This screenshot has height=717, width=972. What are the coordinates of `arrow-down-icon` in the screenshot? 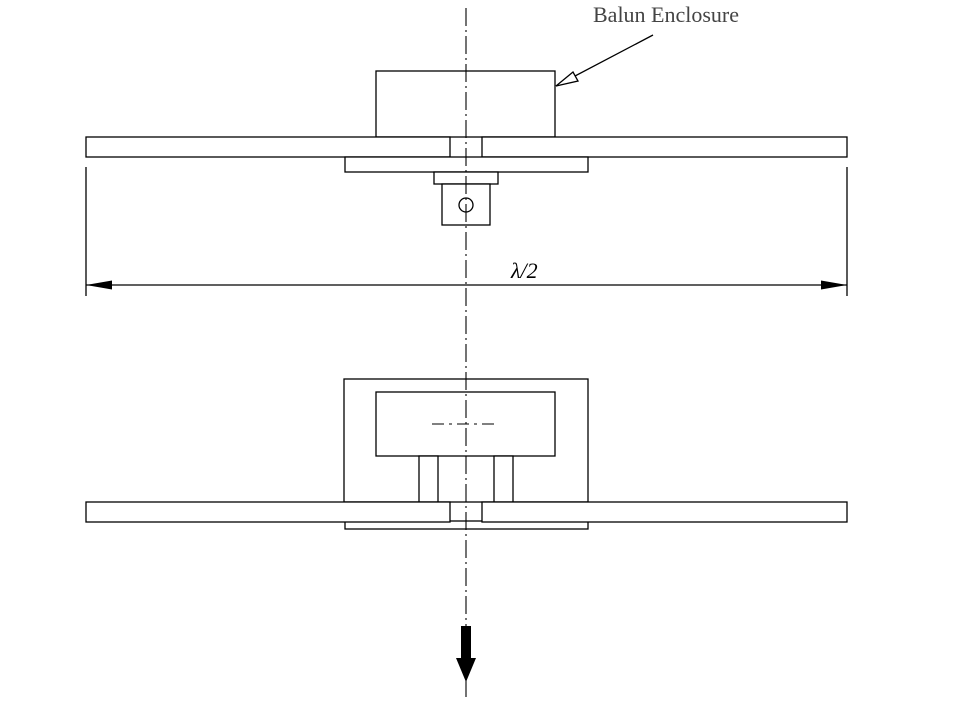 It's located at (466, 654).